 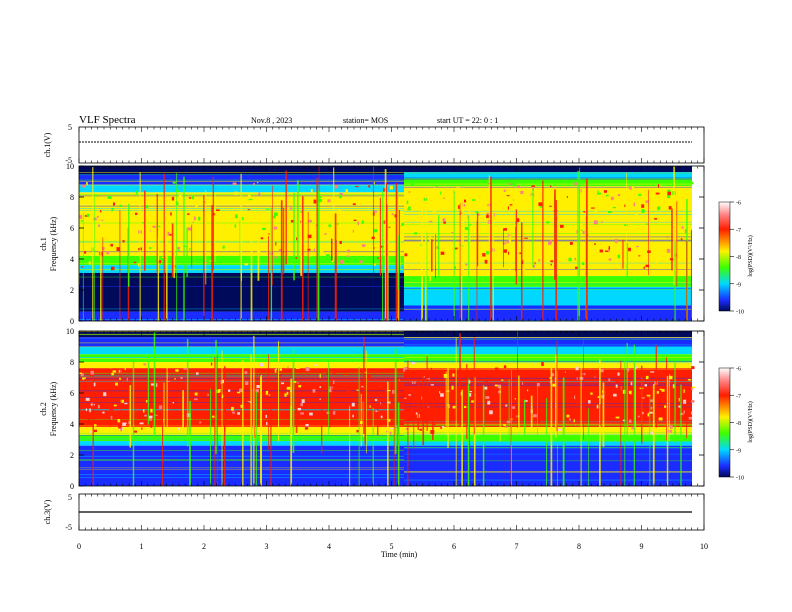 What do you see at coordinates (47, 144) in the screenshot?
I see `ch1-ylabel: ch.1(V)` at bounding box center [47, 144].